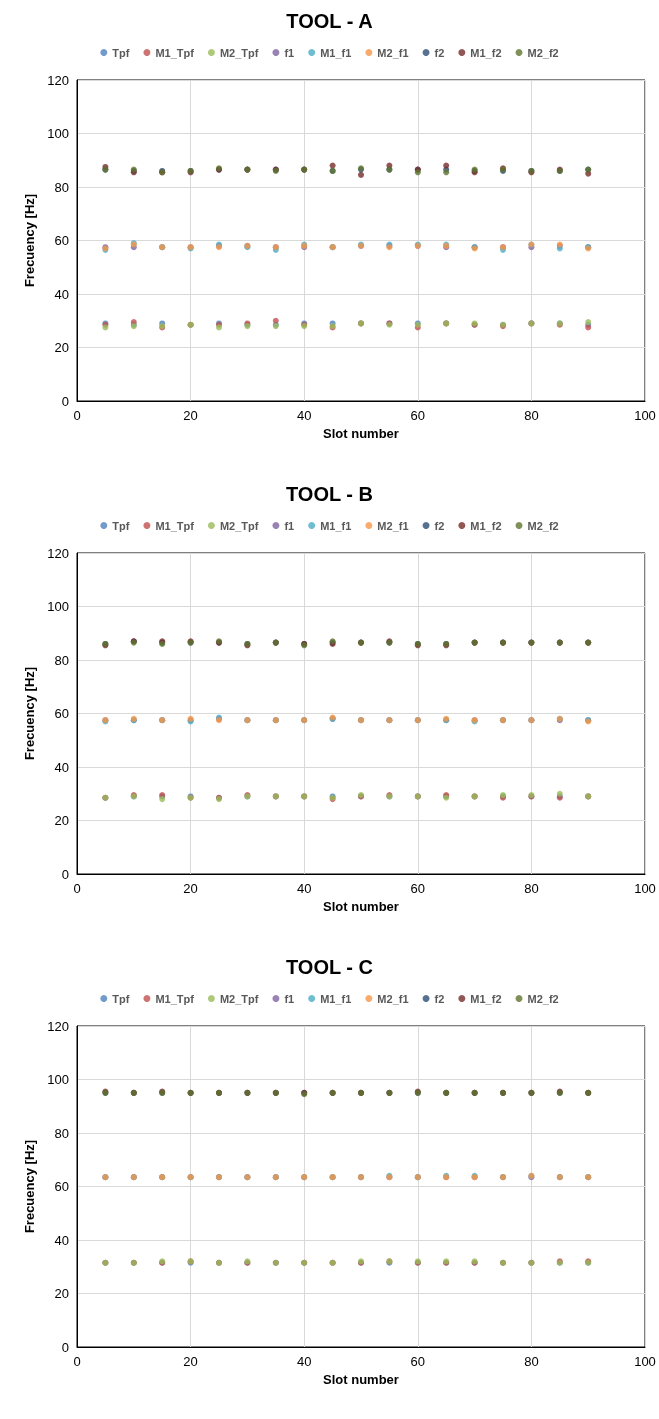 The image size is (659, 1419). What do you see at coordinates (329, 967) in the screenshot?
I see `chart-title: TOOL - C` at bounding box center [329, 967].